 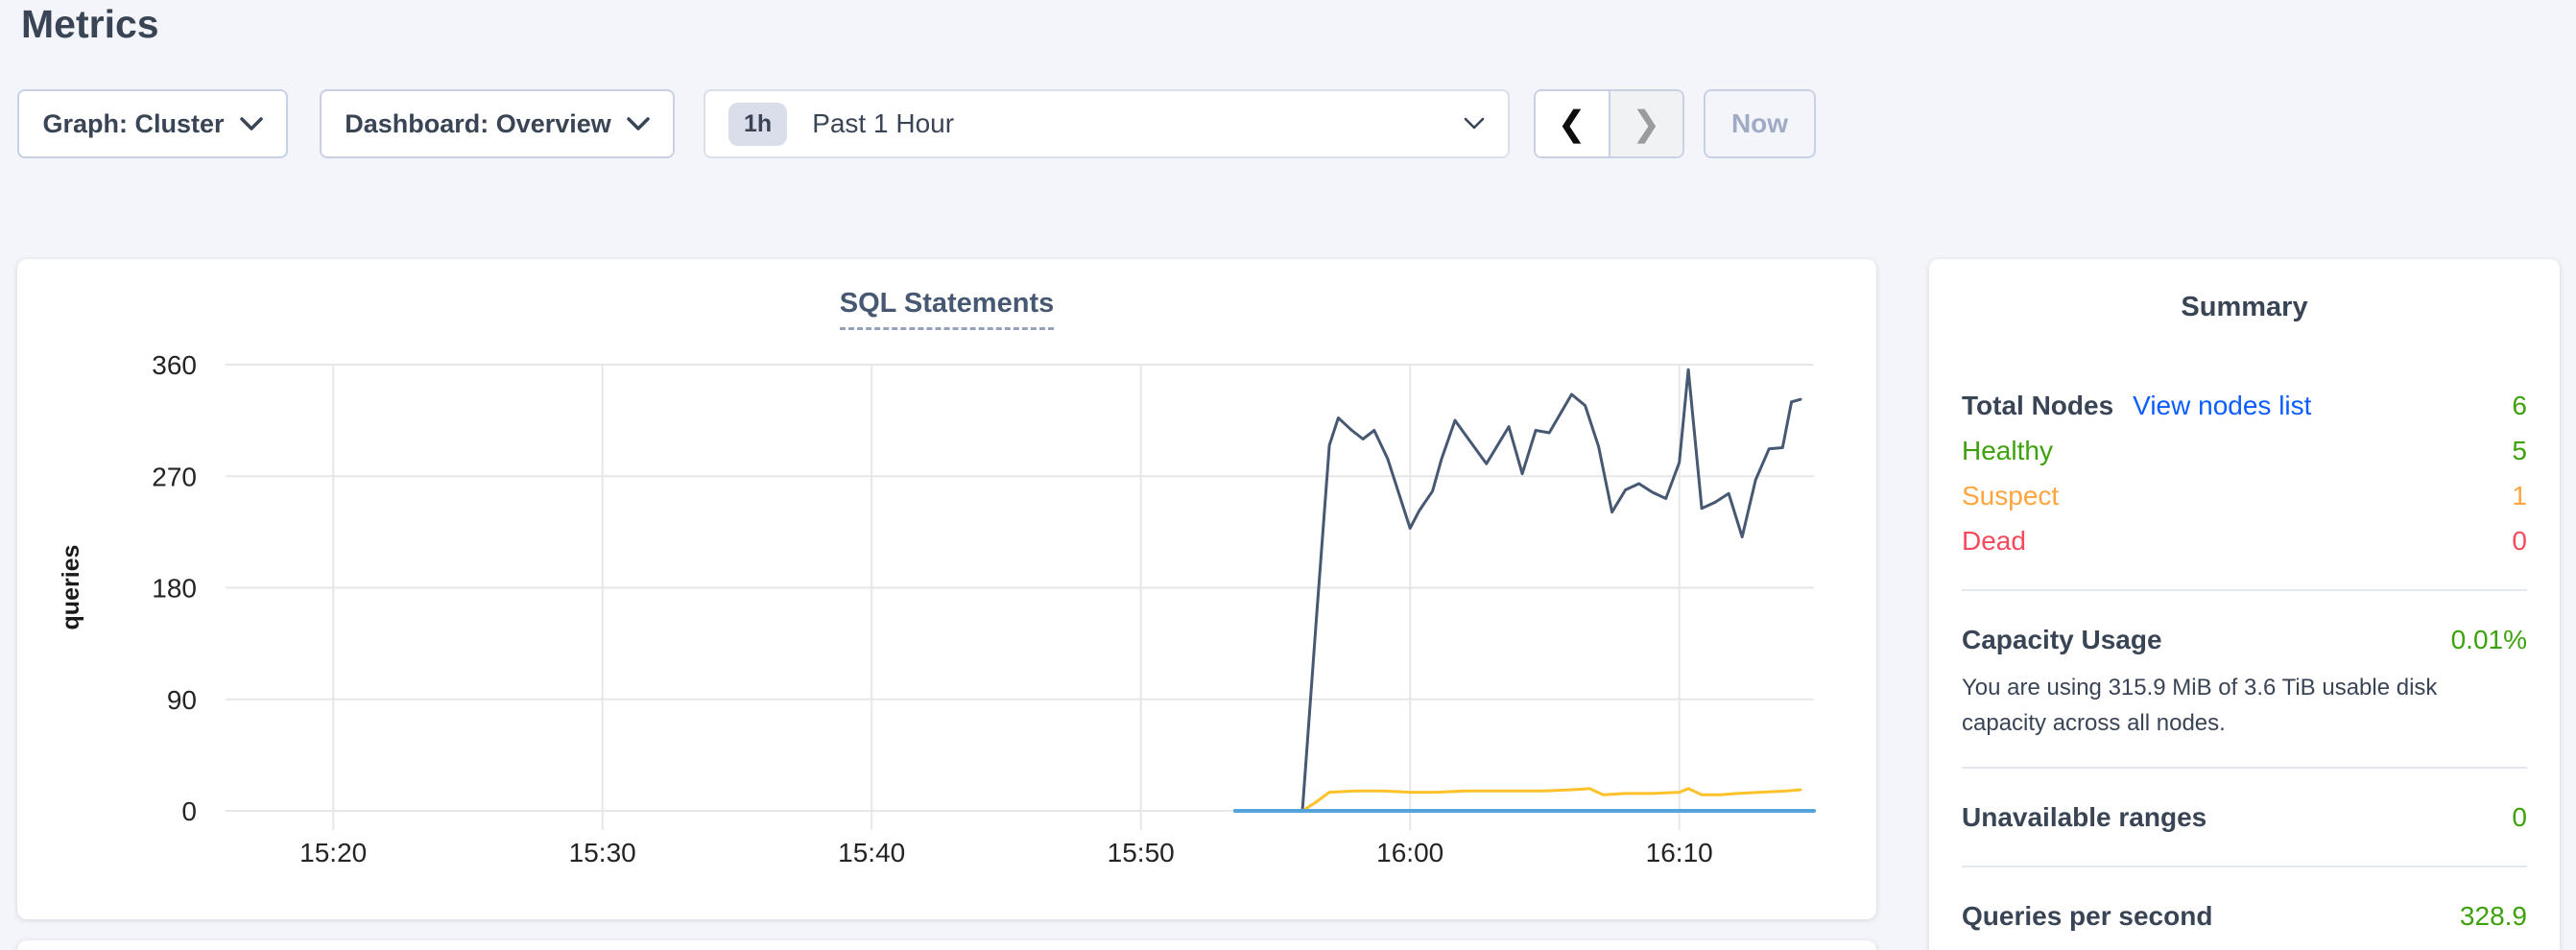 What do you see at coordinates (946, 945) in the screenshot?
I see `next-chart-card-partial` at bounding box center [946, 945].